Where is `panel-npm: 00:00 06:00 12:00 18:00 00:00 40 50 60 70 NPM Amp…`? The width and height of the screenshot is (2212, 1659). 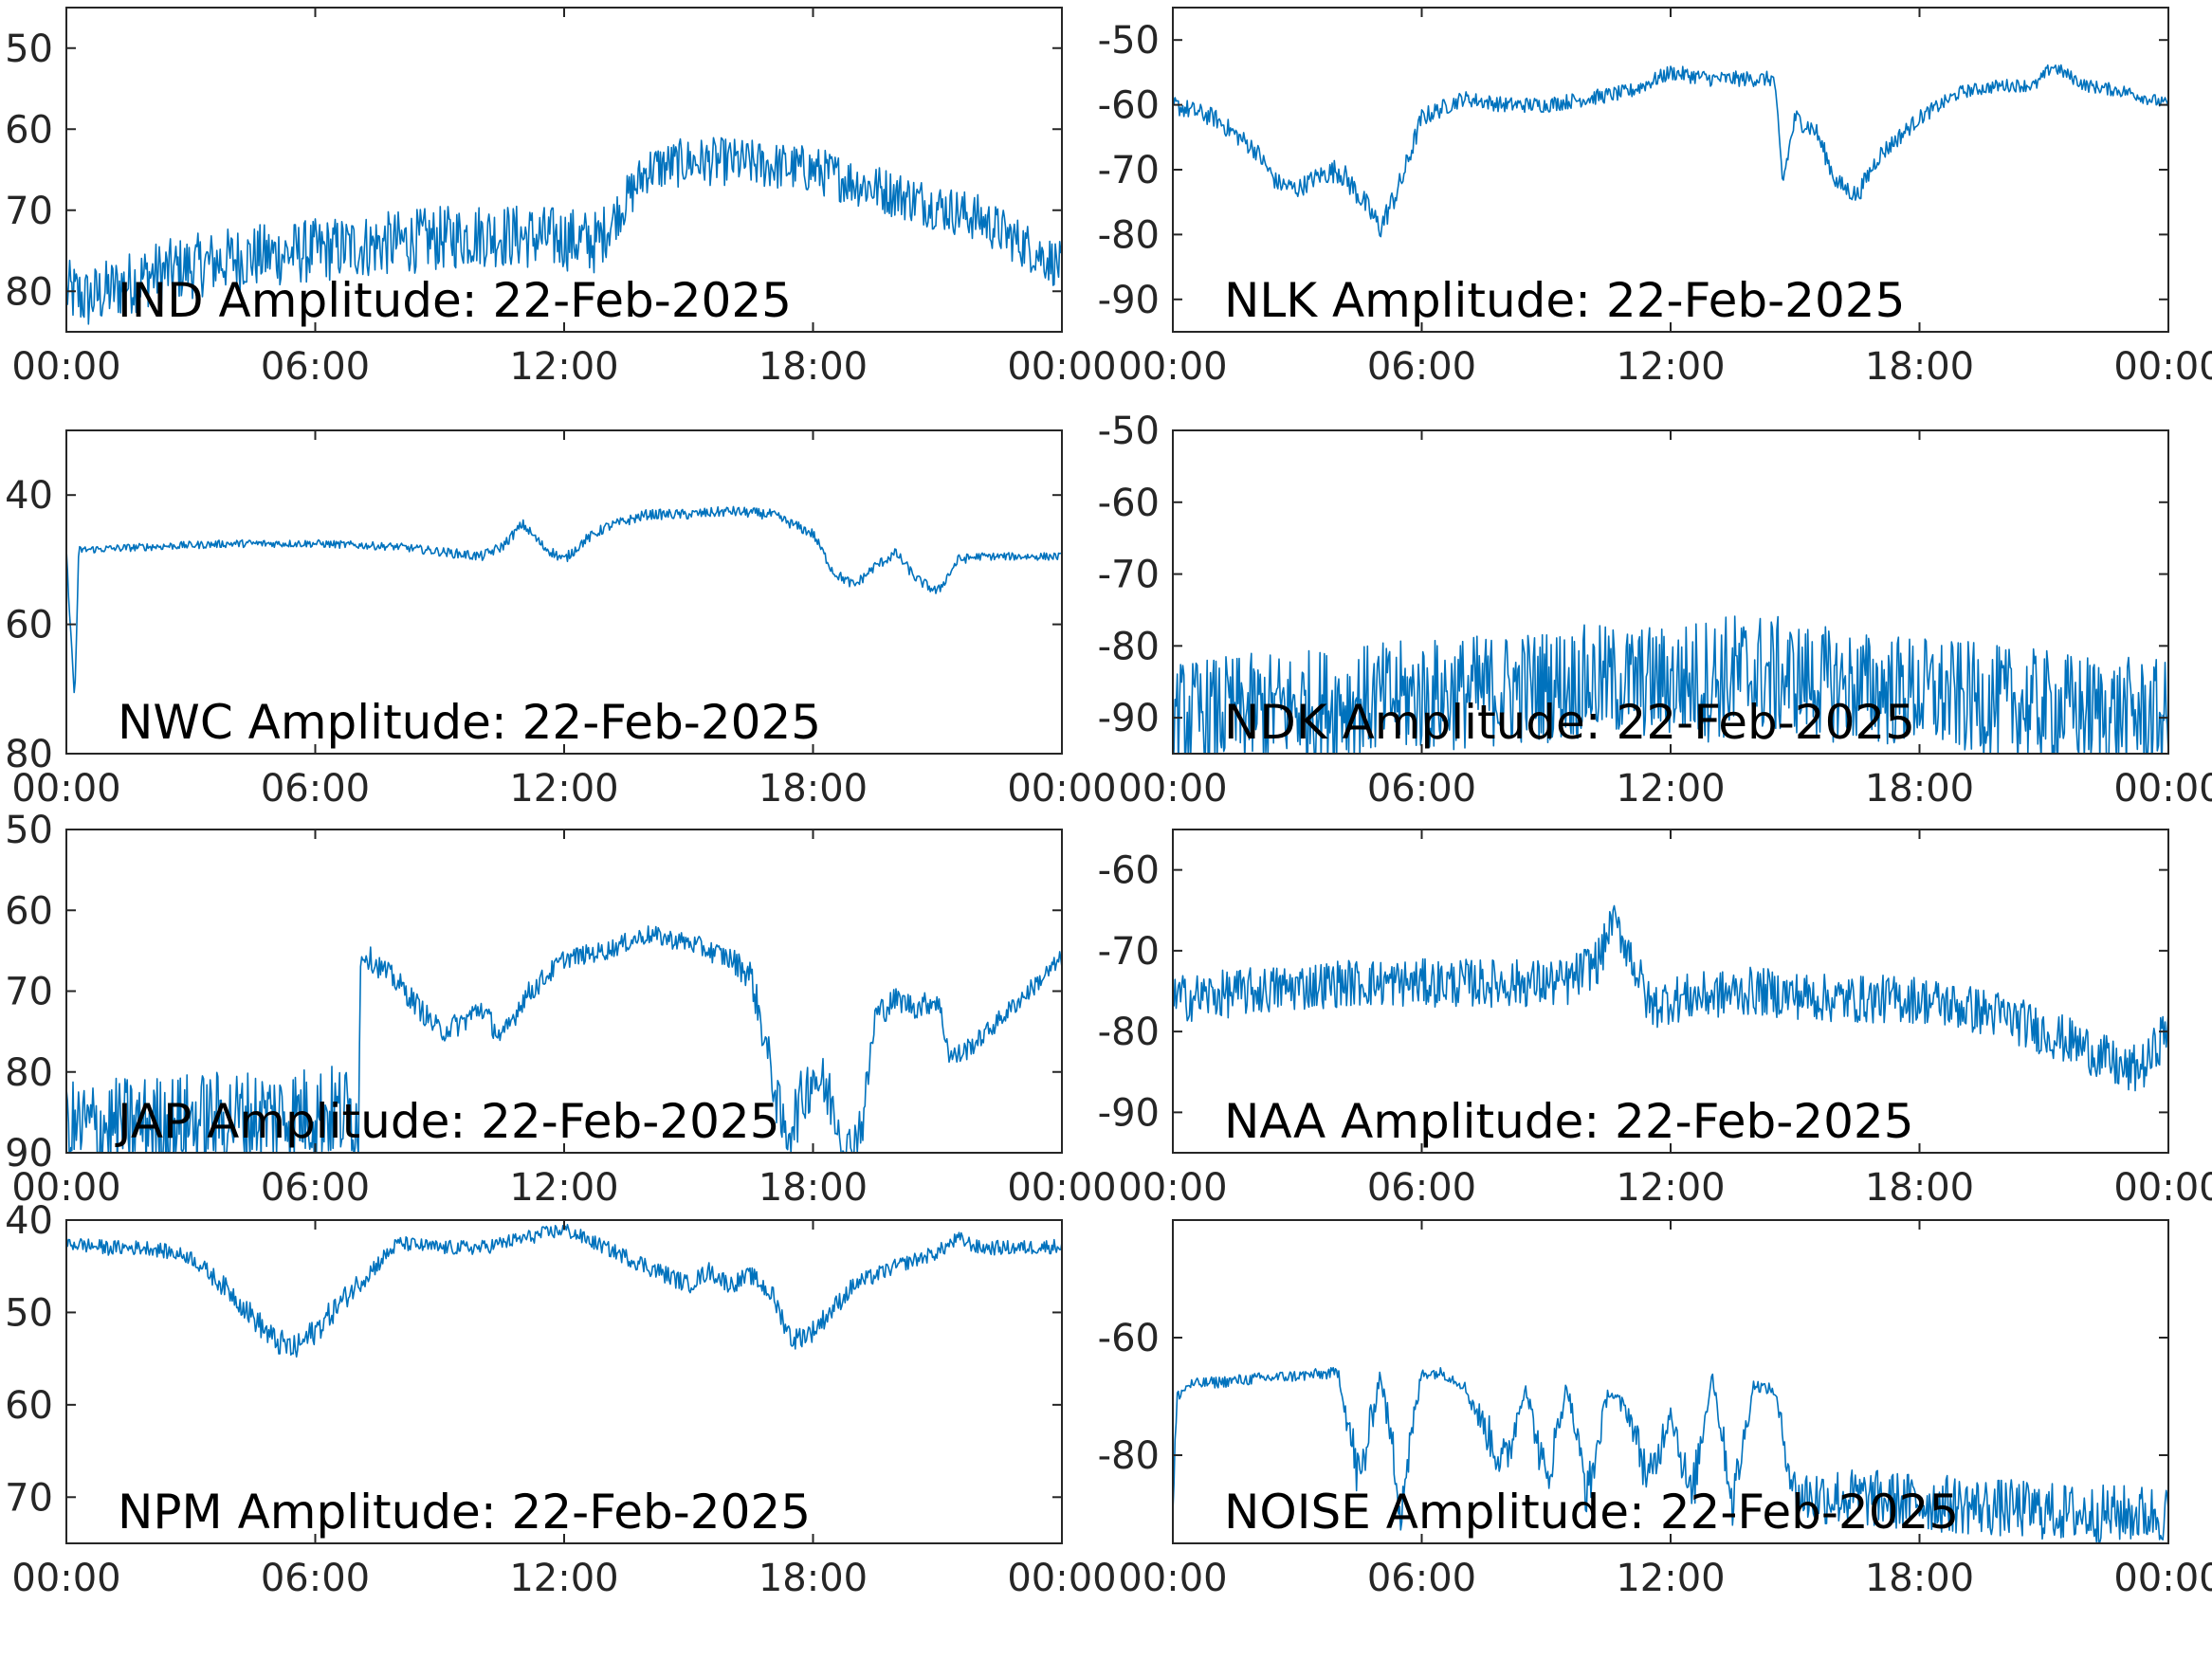
panel-npm: 00:00 06:00 12:00 18:00 00:00 40 50 60 70 NPM Amp… is located at coordinates (561, 1399).